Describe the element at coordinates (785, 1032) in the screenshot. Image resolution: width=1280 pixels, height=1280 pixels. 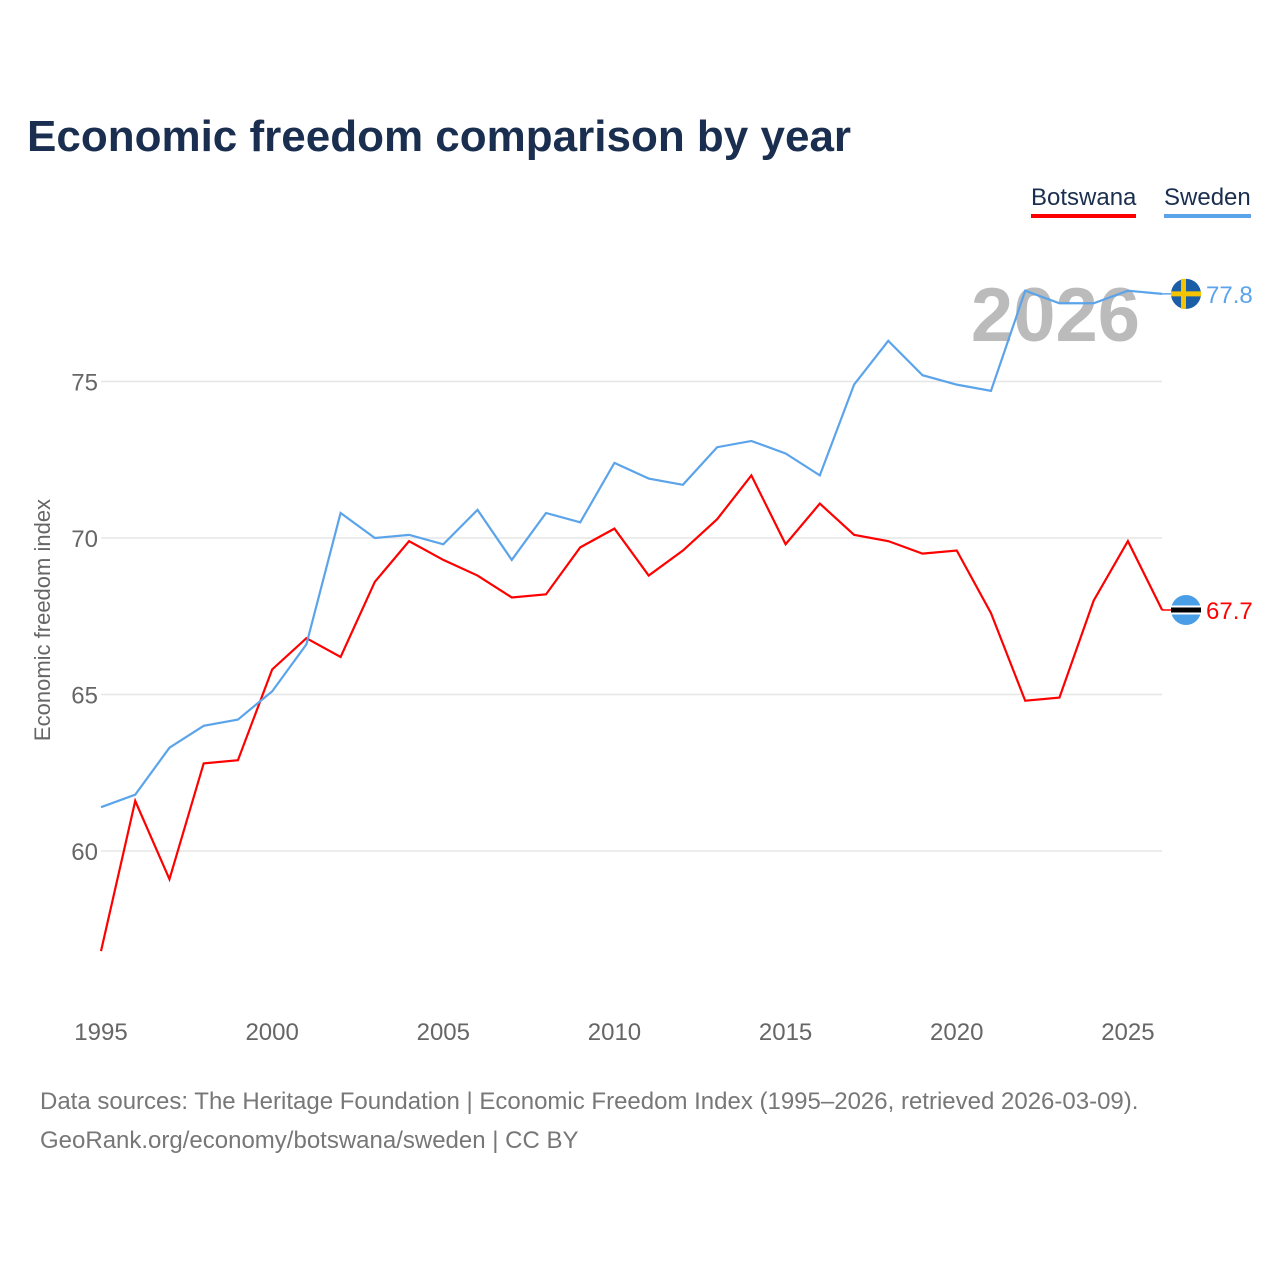
I see `x-tick-label: 2015` at that location.